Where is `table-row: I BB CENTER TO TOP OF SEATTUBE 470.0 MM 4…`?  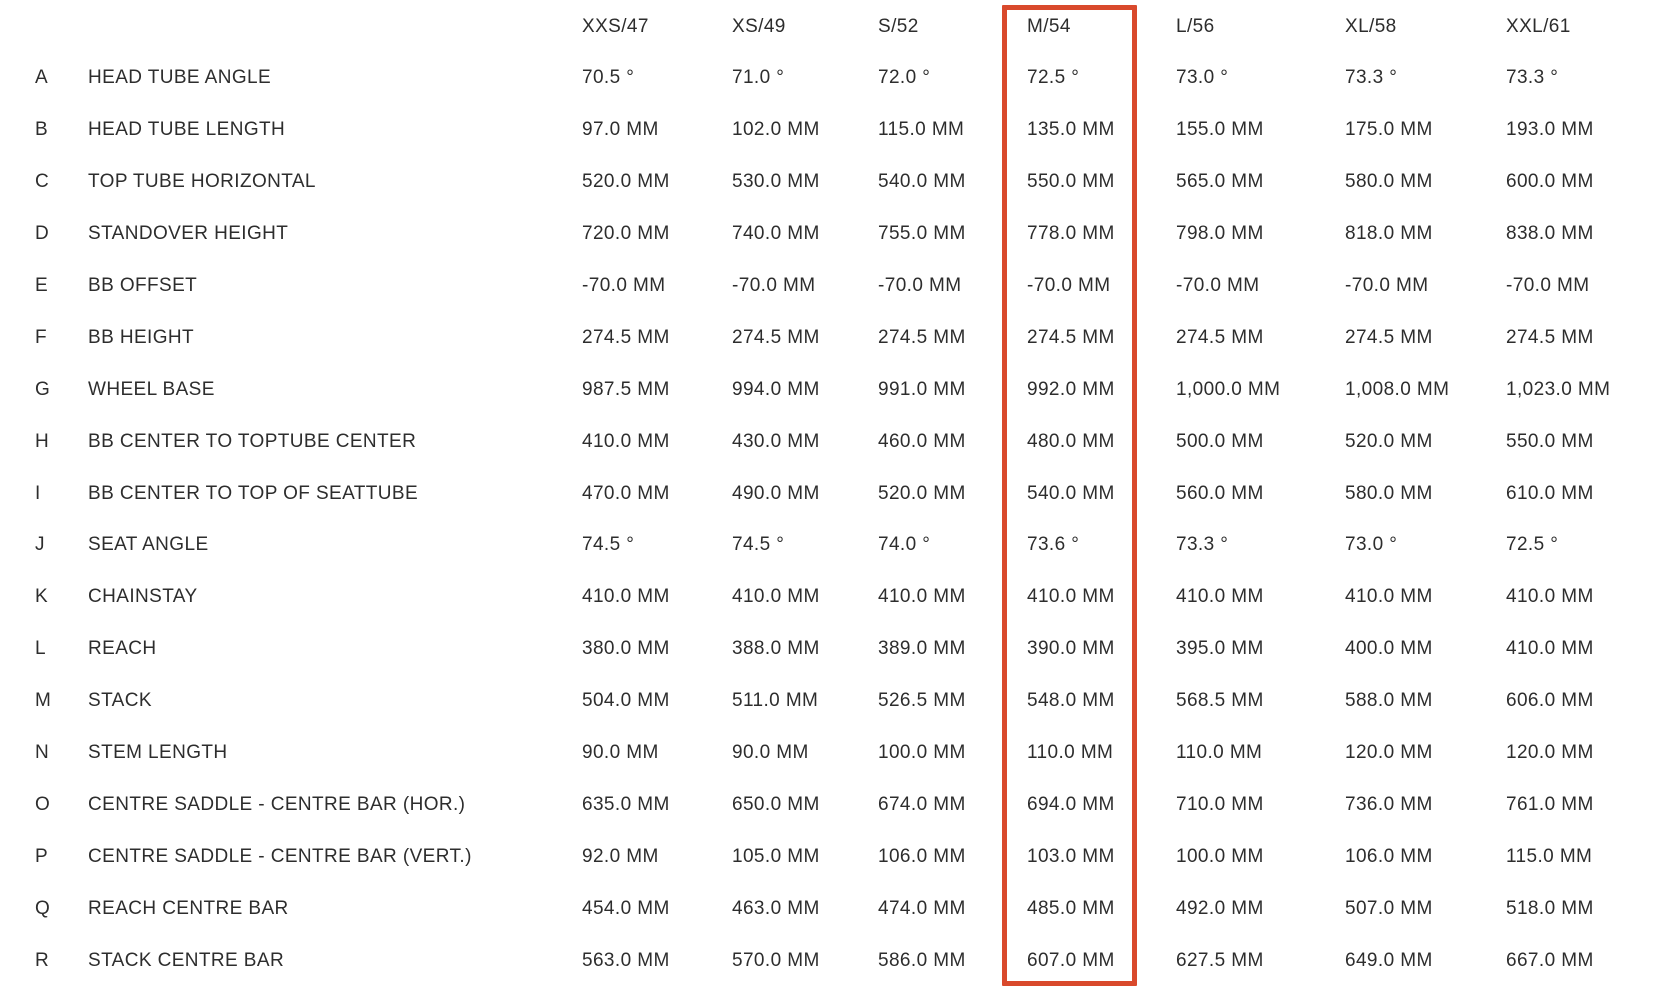 table-row: I BB CENTER TO TOP OF SEATTUBE 470.0 MM 4… is located at coordinates (840, 493).